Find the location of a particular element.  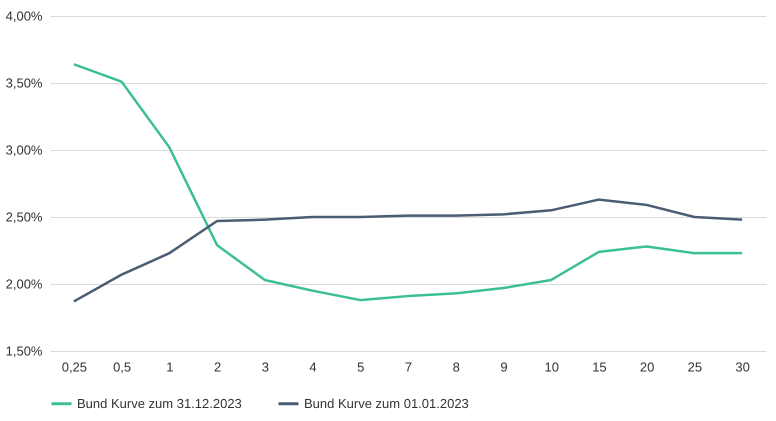

y-tick-label: 4,00% is located at coordinates (24, 16).